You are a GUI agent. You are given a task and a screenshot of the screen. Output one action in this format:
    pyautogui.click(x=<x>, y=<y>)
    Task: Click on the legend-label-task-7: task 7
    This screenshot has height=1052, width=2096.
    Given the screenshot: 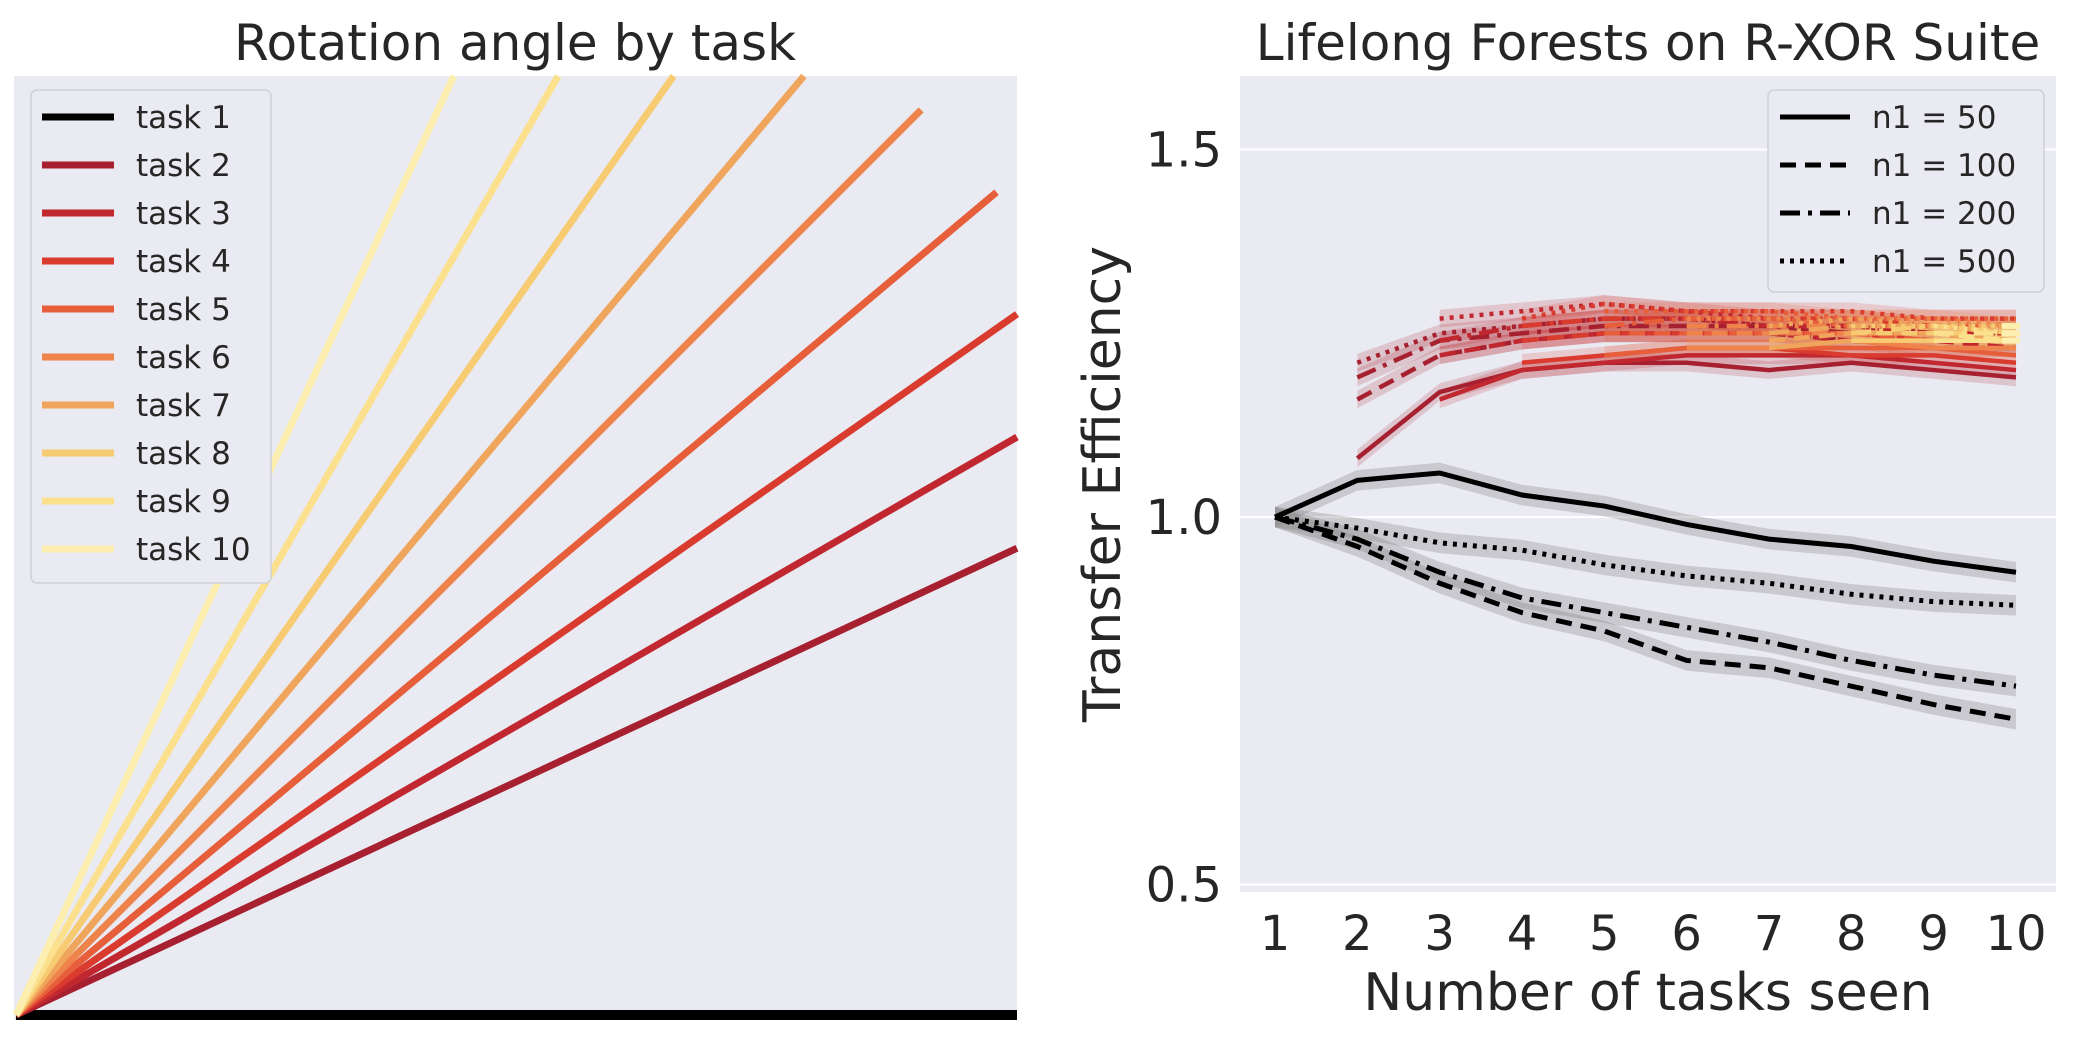 What is the action you would take?
    pyautogui.click(x=183, y=406)
    